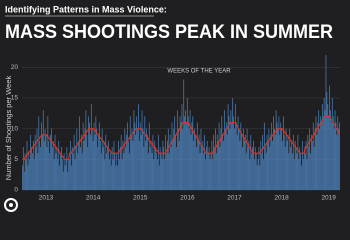  Describe the element at coordinates (16, 190) in the screenshot. I see `y-tick-label: 0` at that location.